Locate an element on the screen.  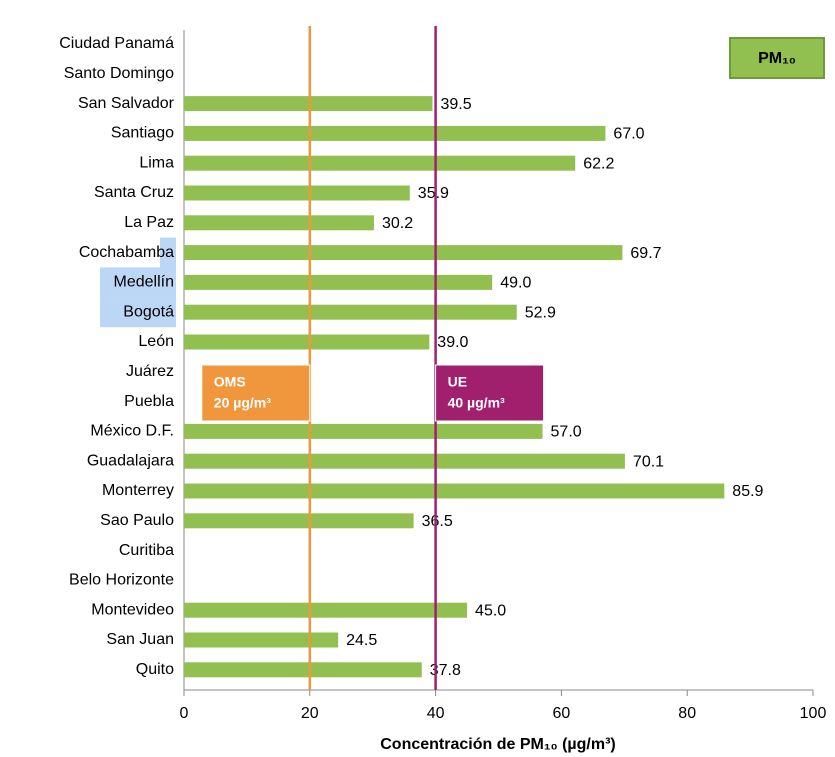
category-label: Santiago is located at coordinates (142, 133).